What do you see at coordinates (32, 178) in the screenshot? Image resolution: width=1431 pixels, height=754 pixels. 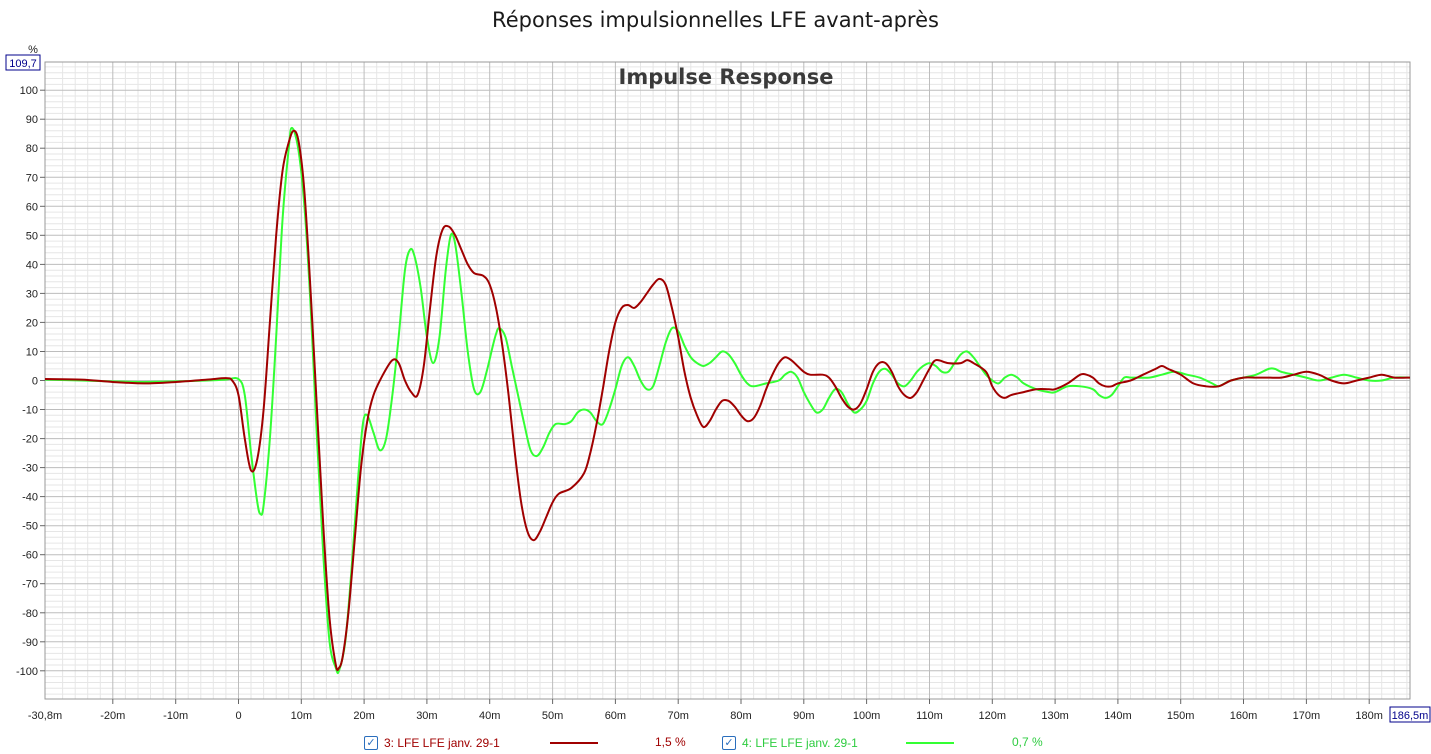 I see `y-tick-label: 70` at bounding box center [32, 178].